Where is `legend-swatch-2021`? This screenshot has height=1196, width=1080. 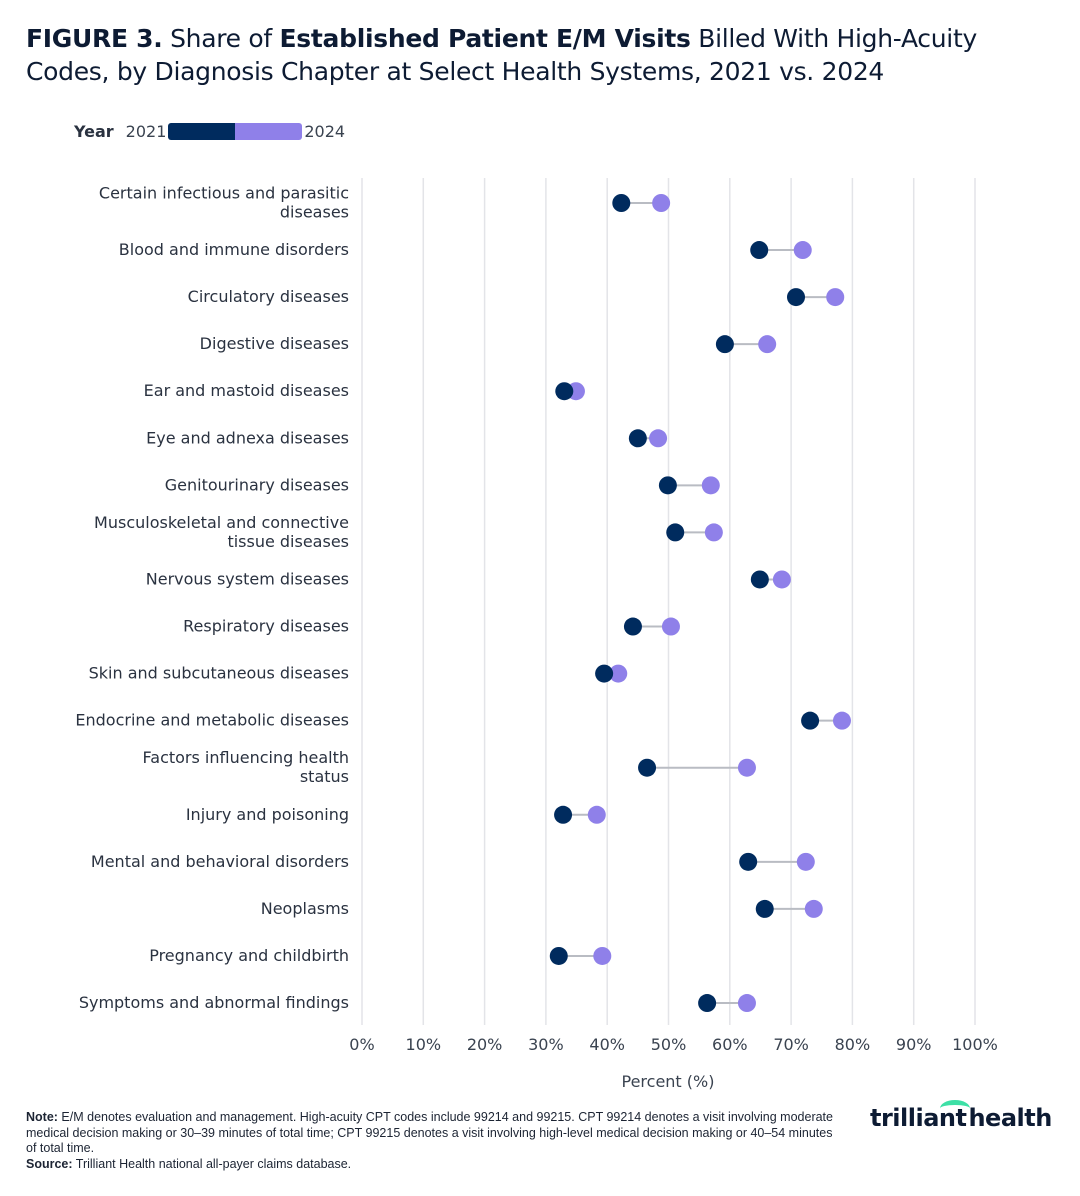
legend-swatch-2021 is located at coordinates (202, 131).